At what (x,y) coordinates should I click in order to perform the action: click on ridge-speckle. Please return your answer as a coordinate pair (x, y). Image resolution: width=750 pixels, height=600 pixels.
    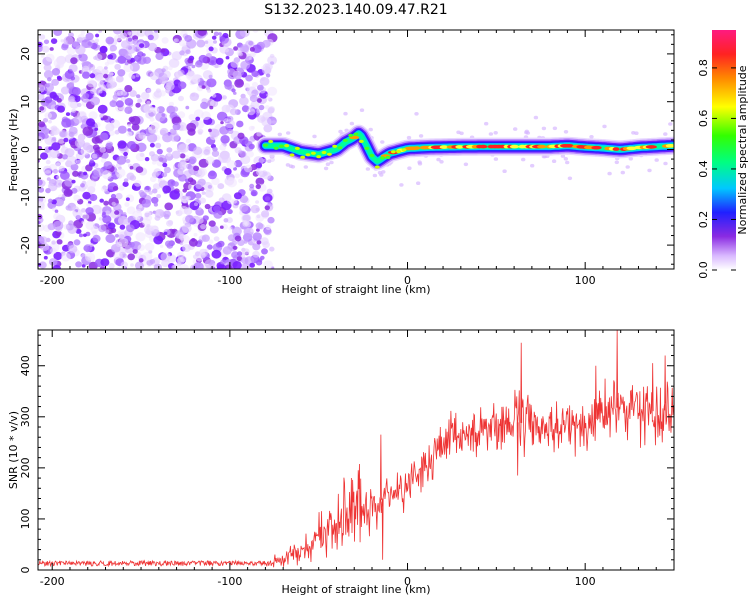
    Looking at the image, I should click on (287, 146).